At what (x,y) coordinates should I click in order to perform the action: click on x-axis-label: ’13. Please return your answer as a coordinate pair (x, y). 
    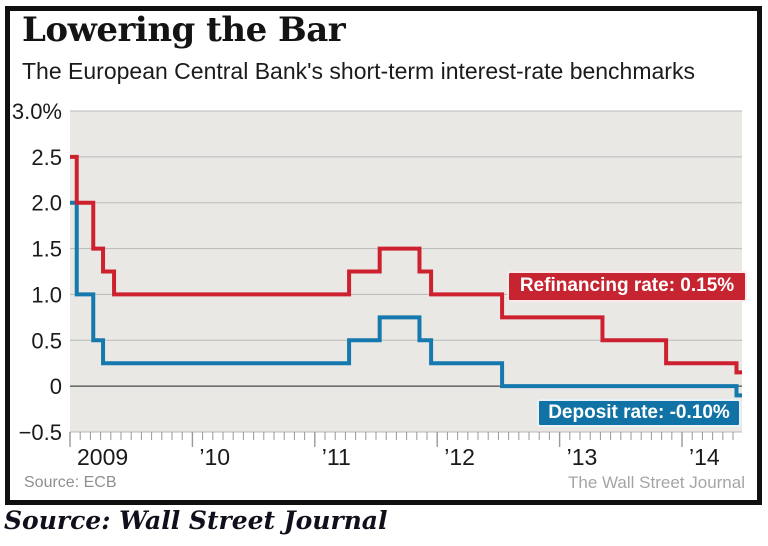
    Looking at the image, I should click on (582, 457).